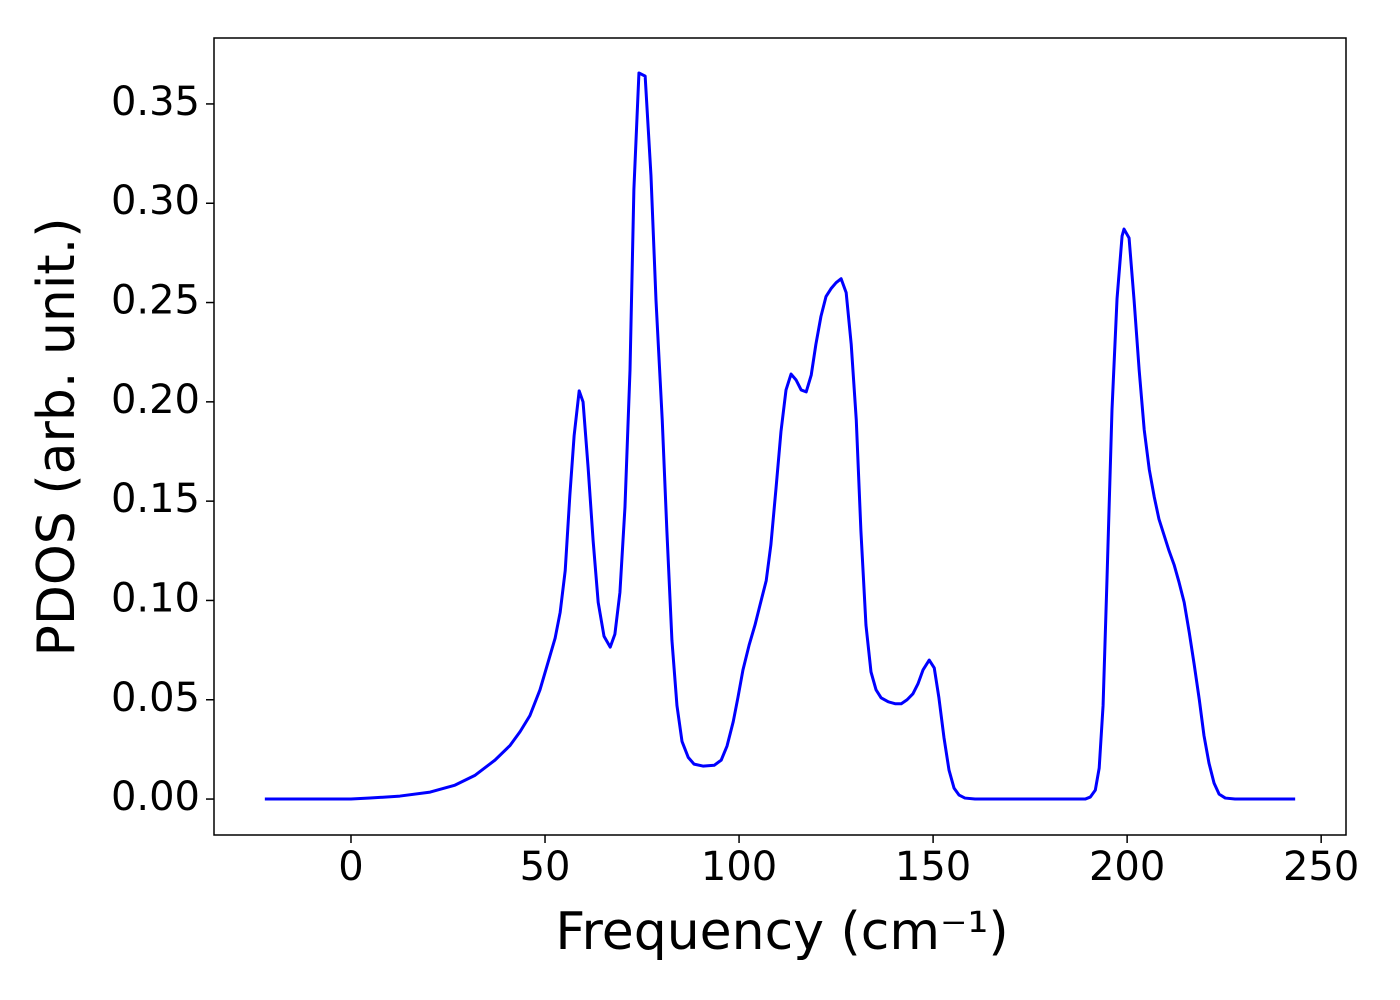 The height and width of the screenshot is (1000, 1400). Describe the element at coordinates (350, 867) in the screenshot. I see `x-tick-label: 0` at that location.